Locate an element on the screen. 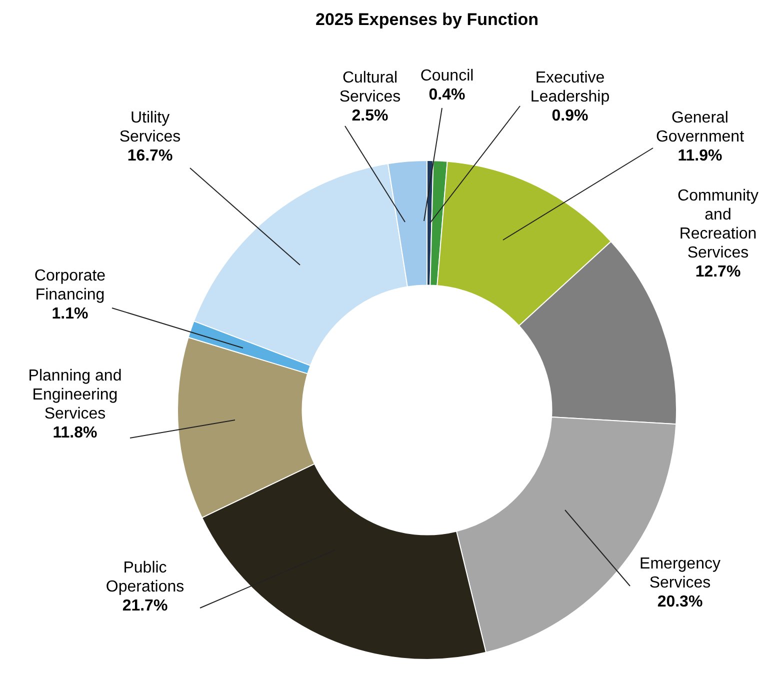  data-label: 0.4% is located at coordinates (447, 95).